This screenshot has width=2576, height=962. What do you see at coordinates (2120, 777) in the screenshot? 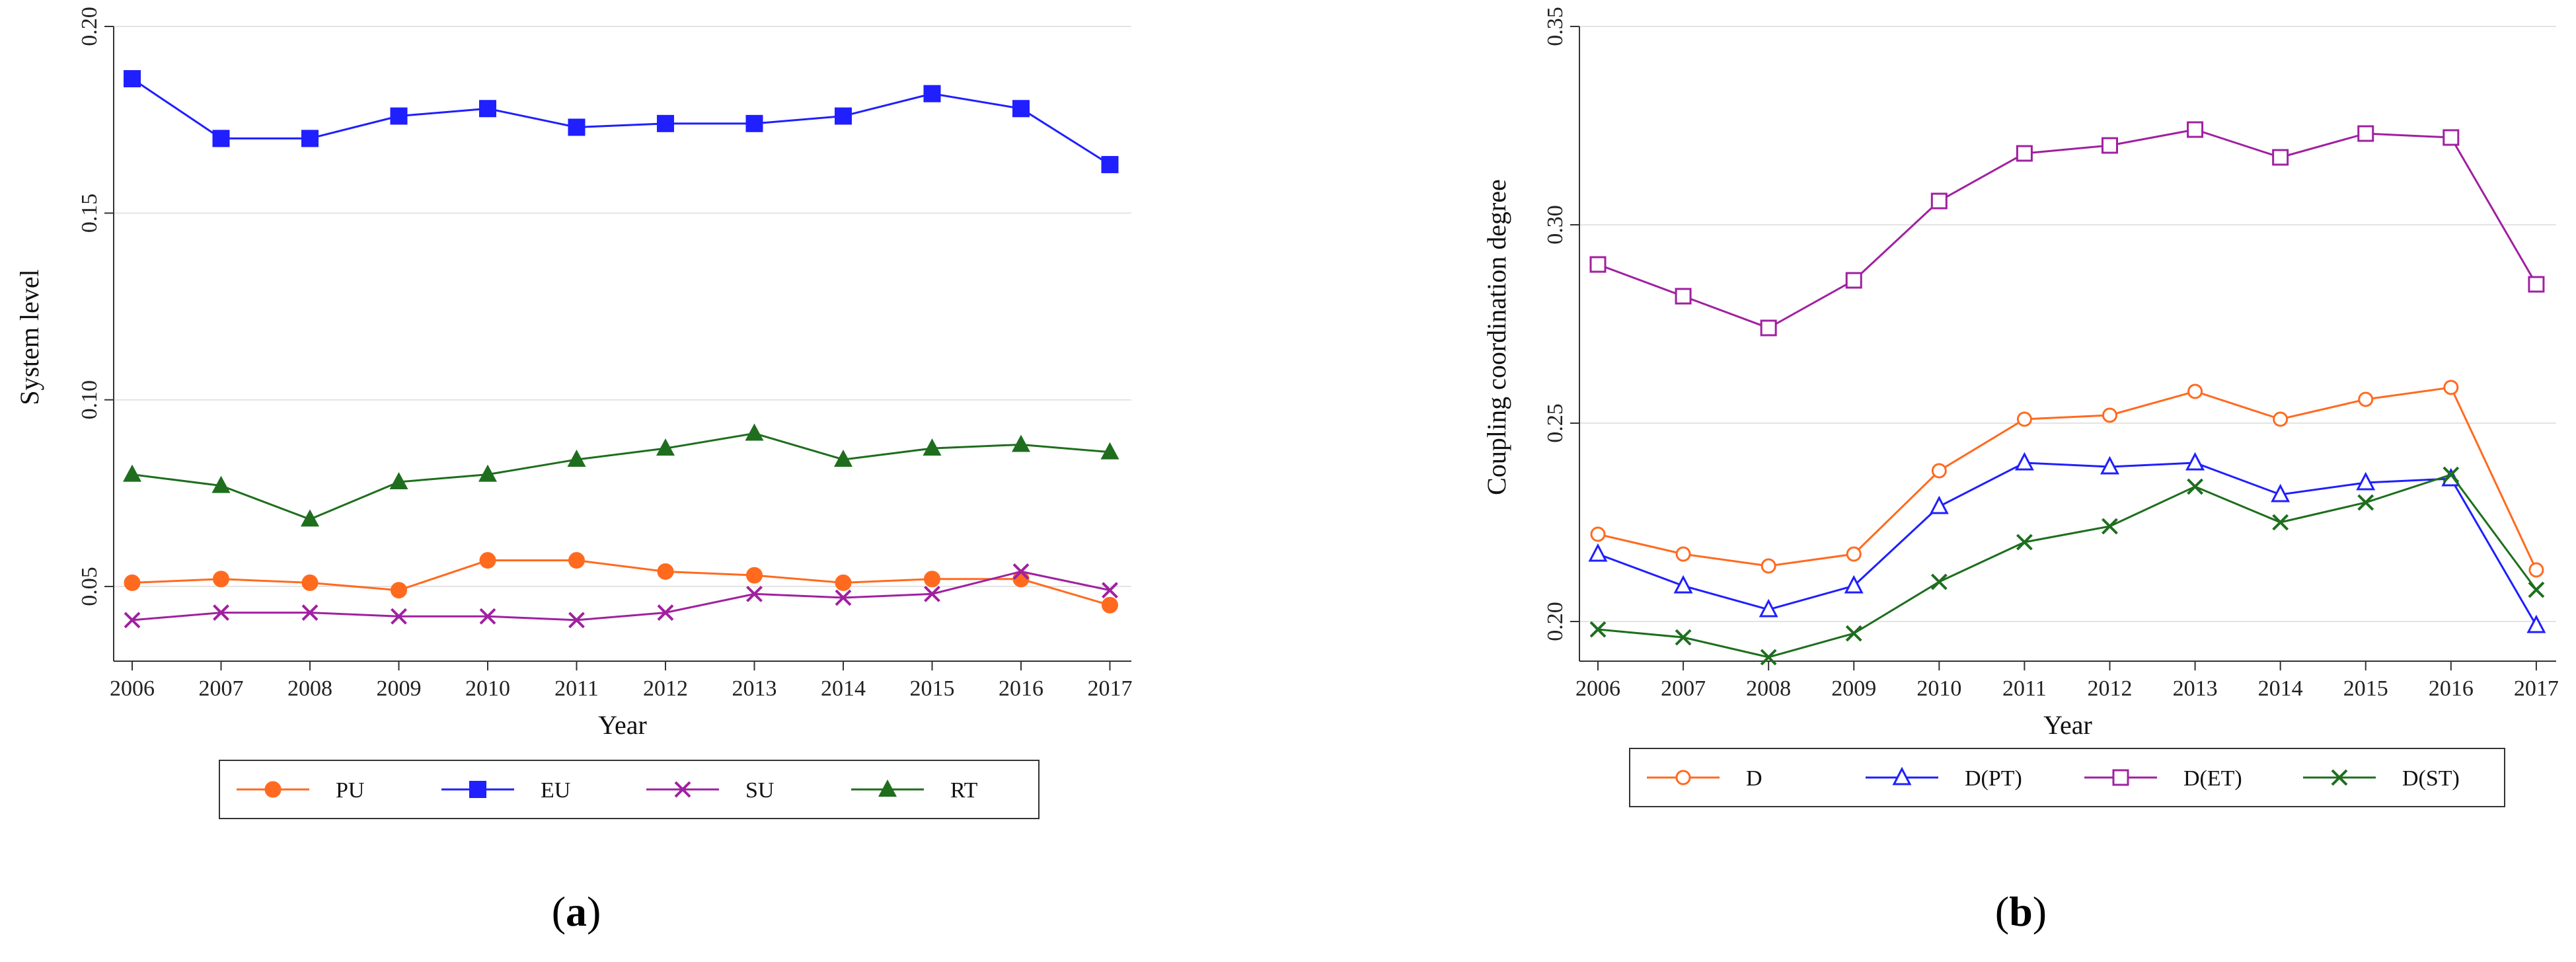
I see `legend-marker-d-et` at bounding box center [2120, 777].